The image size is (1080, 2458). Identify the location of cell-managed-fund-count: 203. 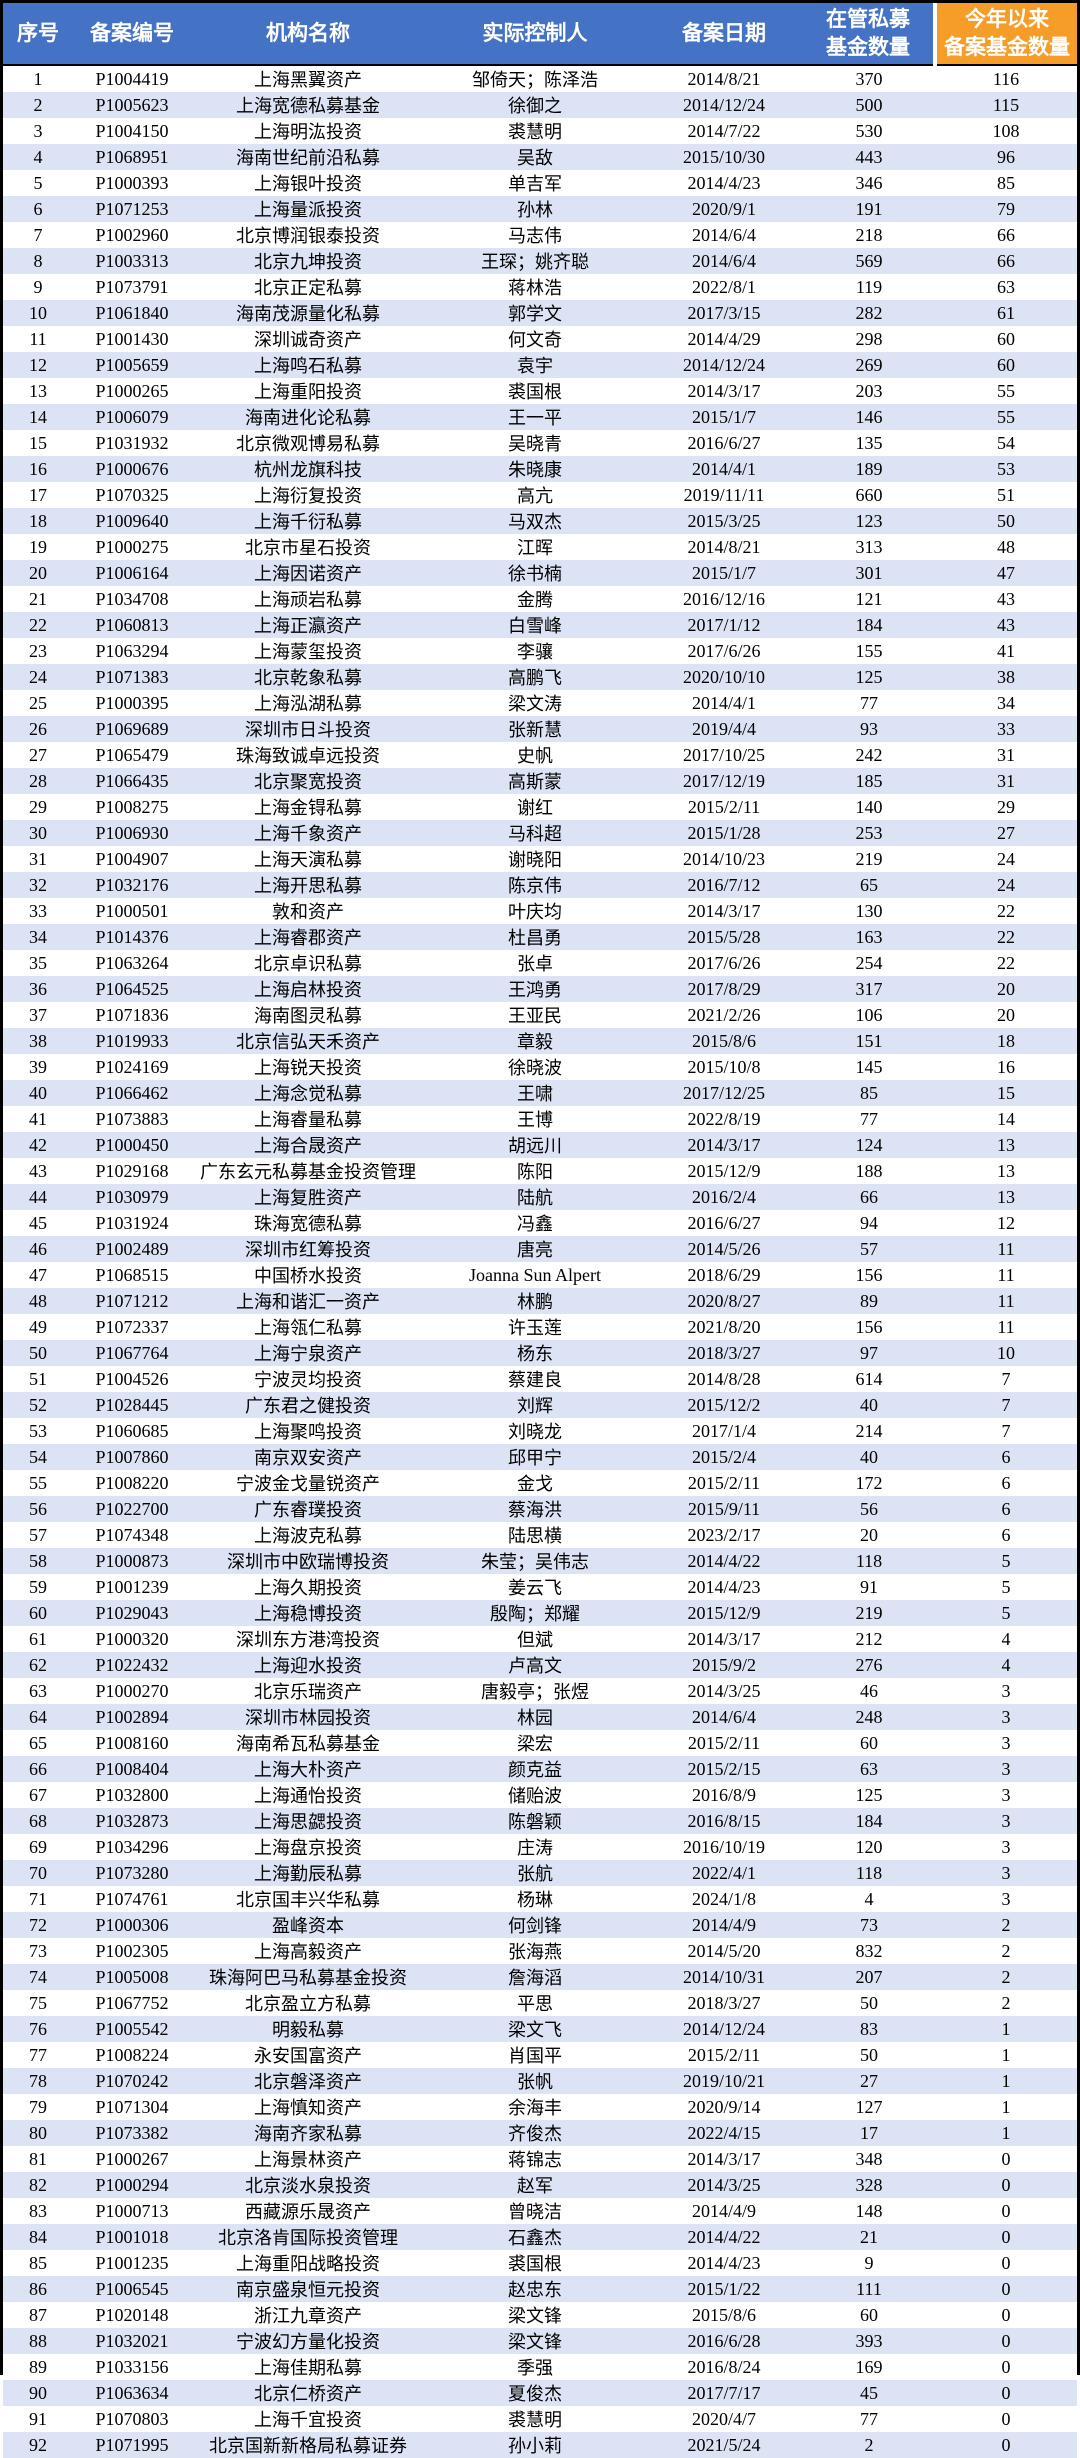
(869, 390).